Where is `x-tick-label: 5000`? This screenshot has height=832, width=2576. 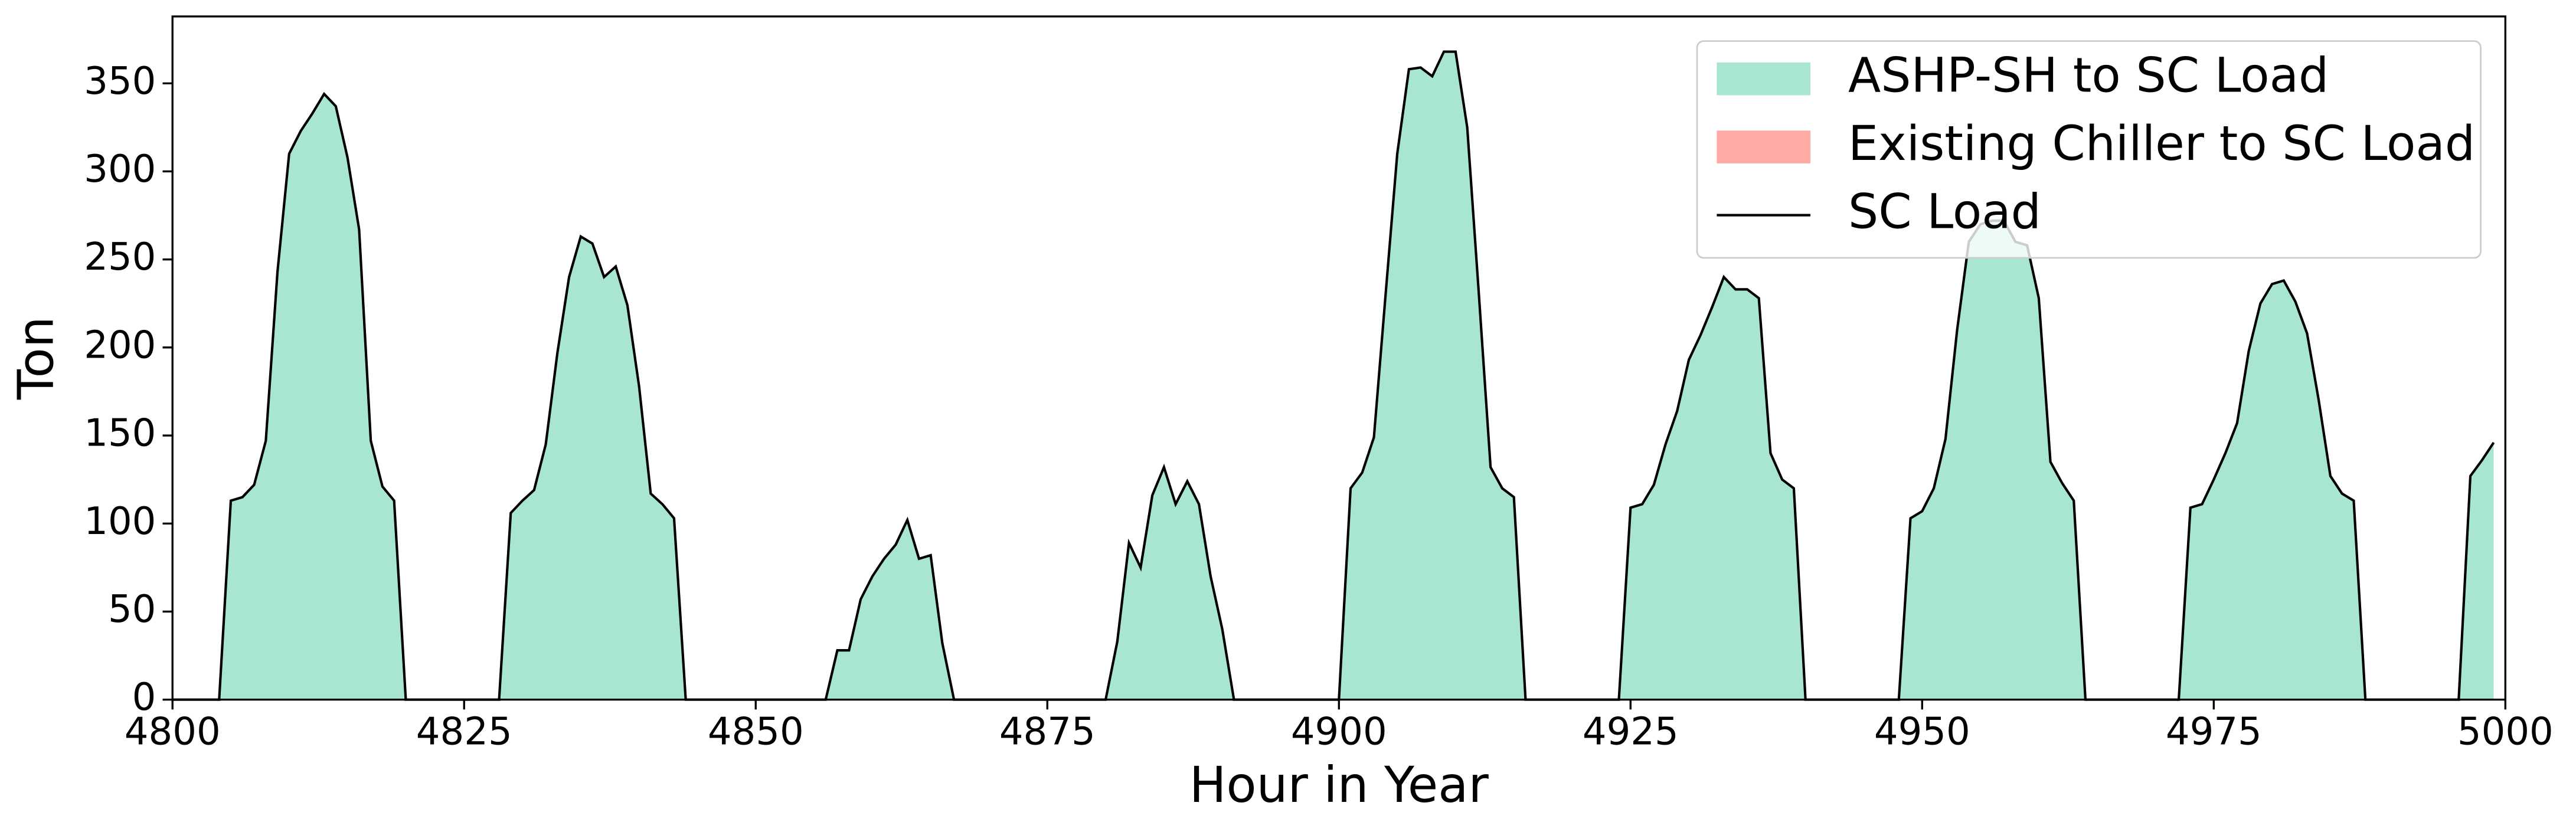 x-tick-label: 5000 is located at coordinates (2505, 732).